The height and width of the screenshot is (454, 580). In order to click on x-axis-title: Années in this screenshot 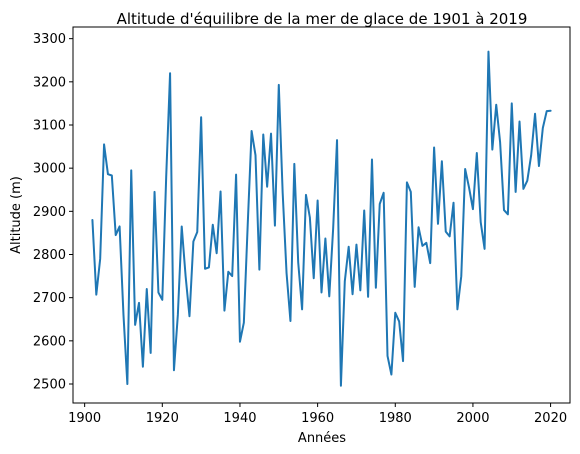, I will do `click(322, 438)`.